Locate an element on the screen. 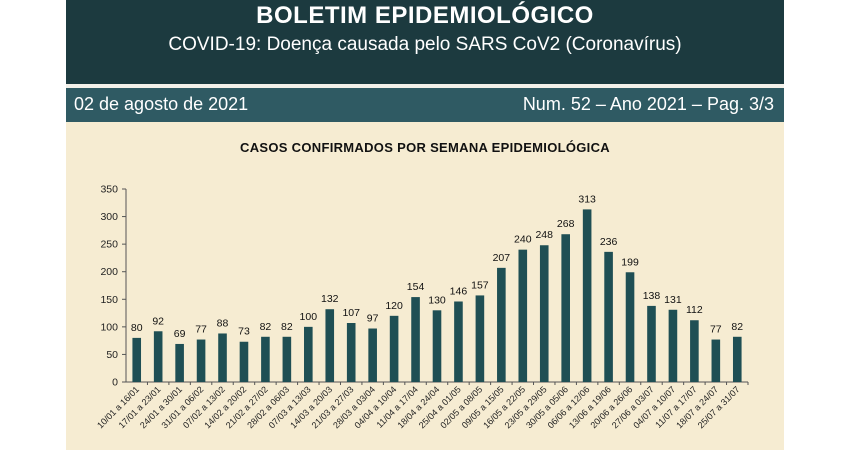 The image size is (850, 450). data-label: 112 is located at coordinates (694, 310).